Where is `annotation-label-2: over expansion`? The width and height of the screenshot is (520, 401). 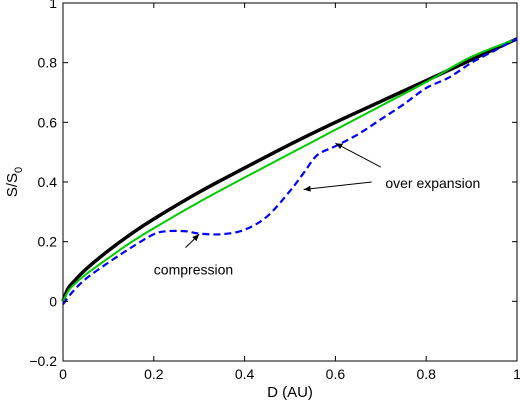 annotation-label-2: over expansion is located at coordinates (432, 183).